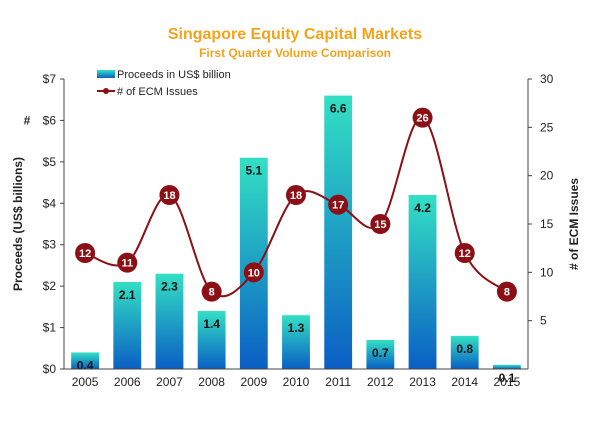  I want to click on y2-tick-label: 15, so click(547, 224).